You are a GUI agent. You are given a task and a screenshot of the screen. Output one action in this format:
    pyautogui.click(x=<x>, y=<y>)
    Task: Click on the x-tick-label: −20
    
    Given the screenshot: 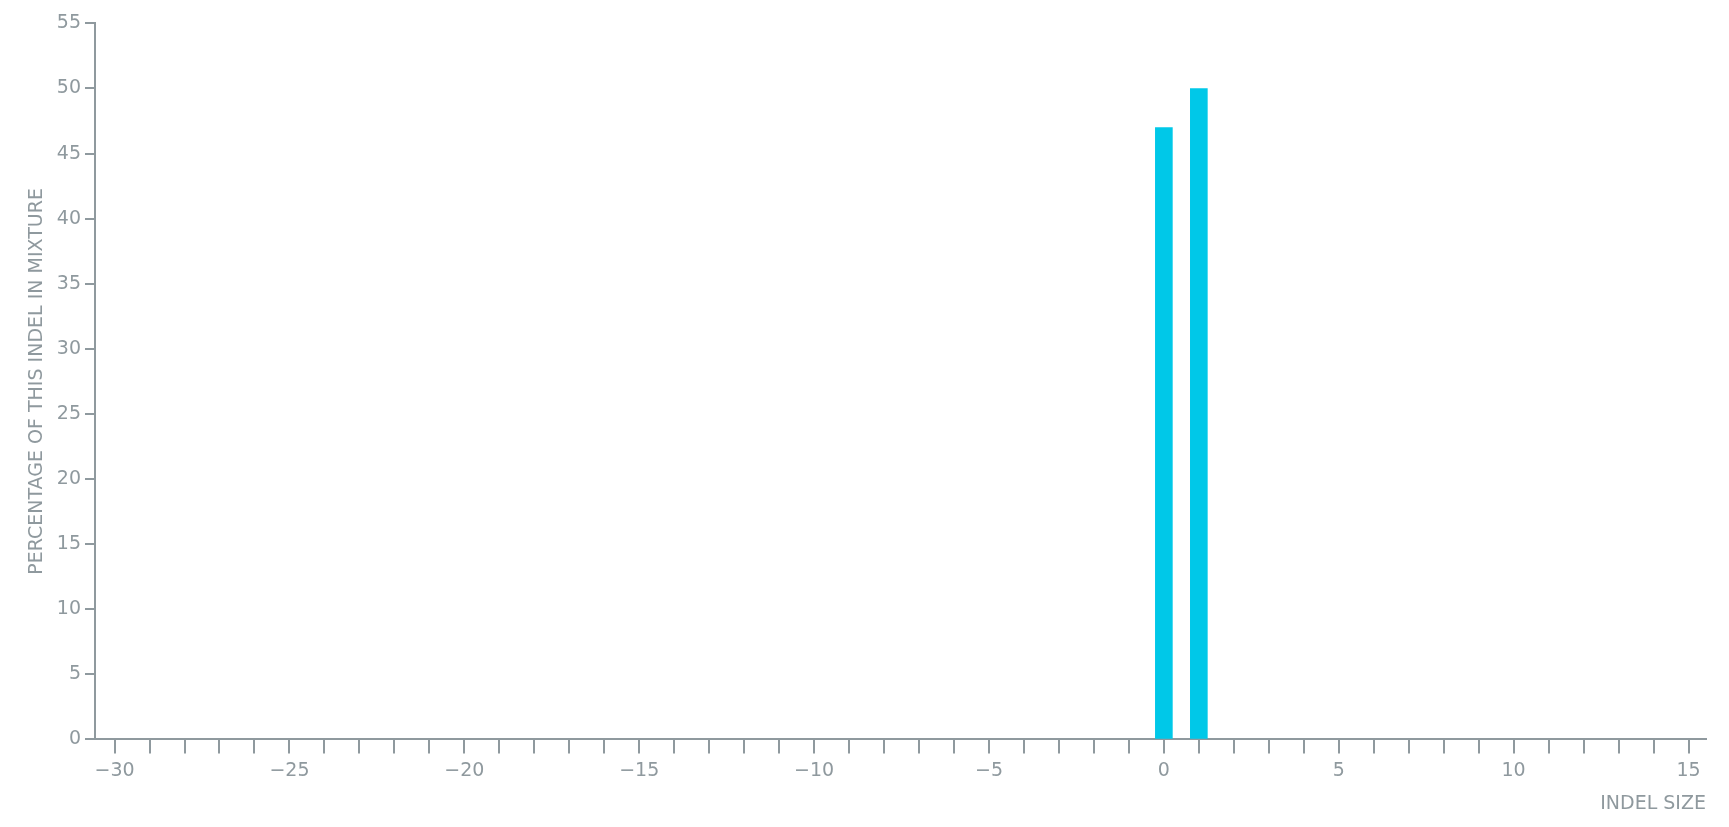 What is the action you would take?
    pyautogui.click(x=464, y=768)
    